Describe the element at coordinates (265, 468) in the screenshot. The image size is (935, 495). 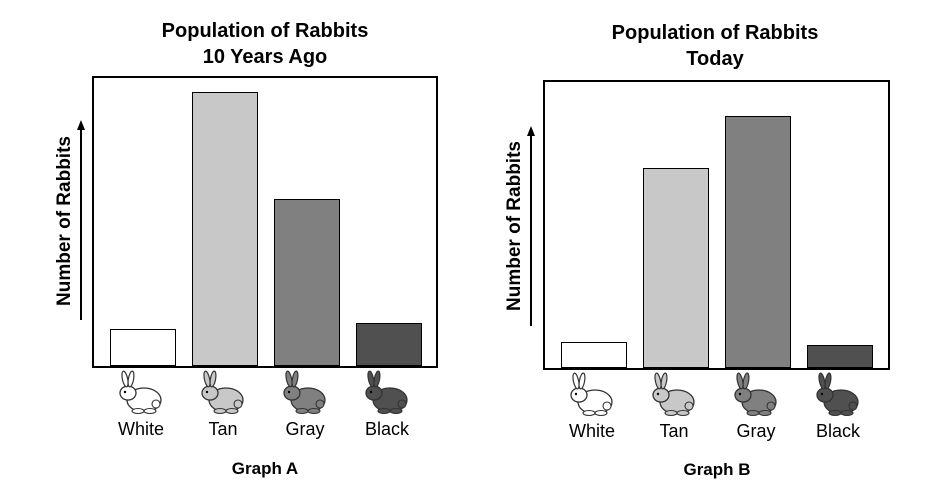
I see `graph-label: Graph A` at that location.